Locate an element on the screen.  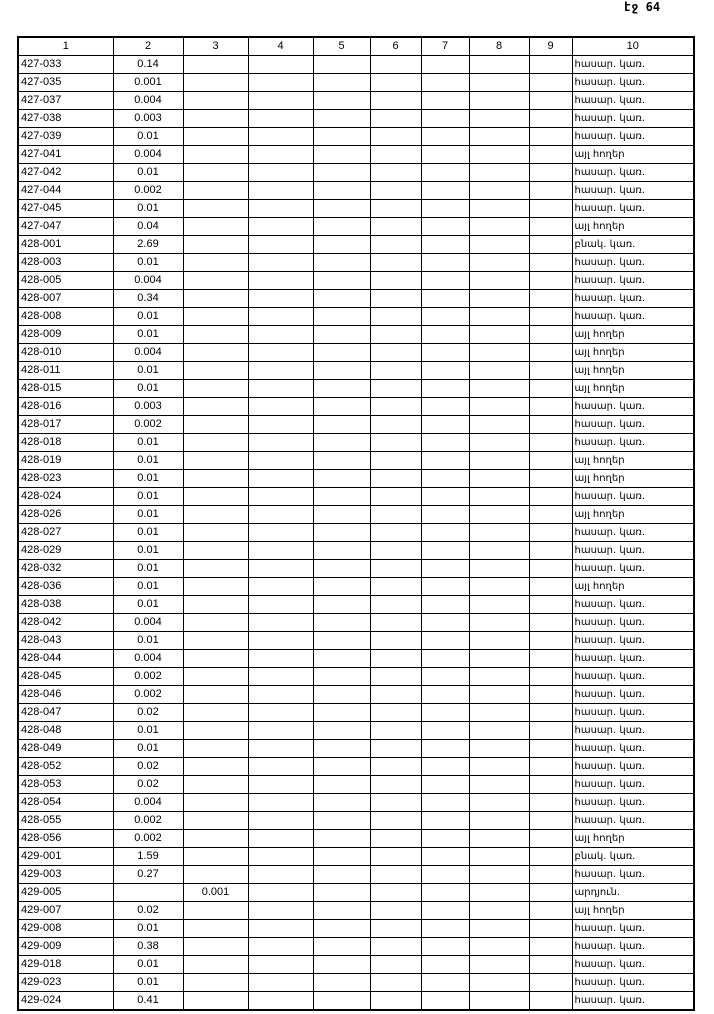
area-col-2: 0.002 is located at coordinates (148, 424).